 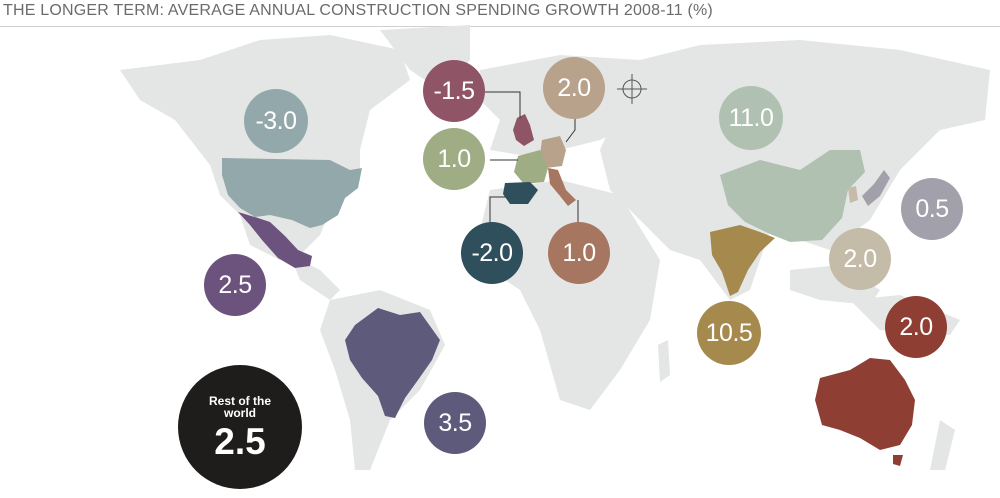 I want to click on country-germany, so click(x=553, y=152).